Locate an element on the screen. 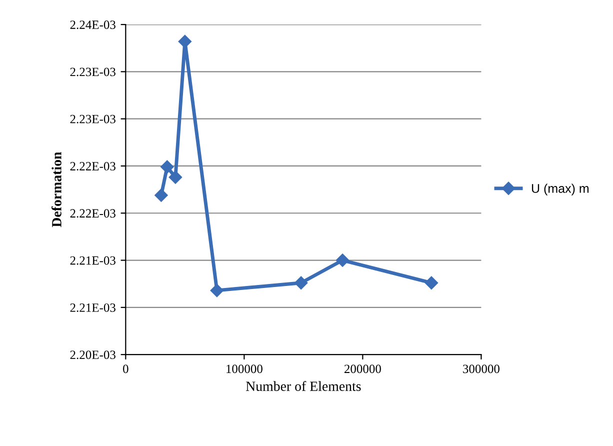  x-tick-label: 200000 is located at coordinates (362, 369).